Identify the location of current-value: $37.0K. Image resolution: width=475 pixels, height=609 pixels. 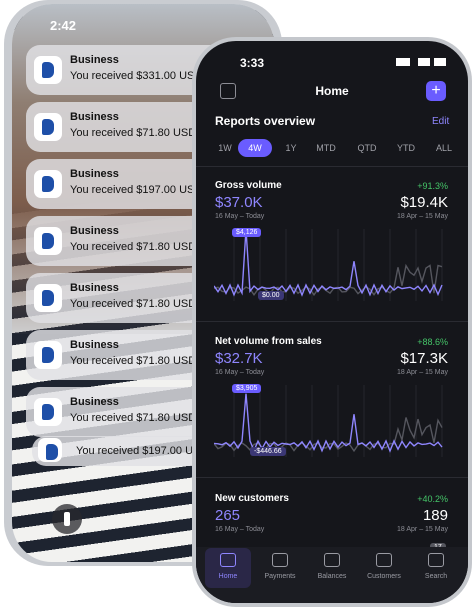
(239, 202).